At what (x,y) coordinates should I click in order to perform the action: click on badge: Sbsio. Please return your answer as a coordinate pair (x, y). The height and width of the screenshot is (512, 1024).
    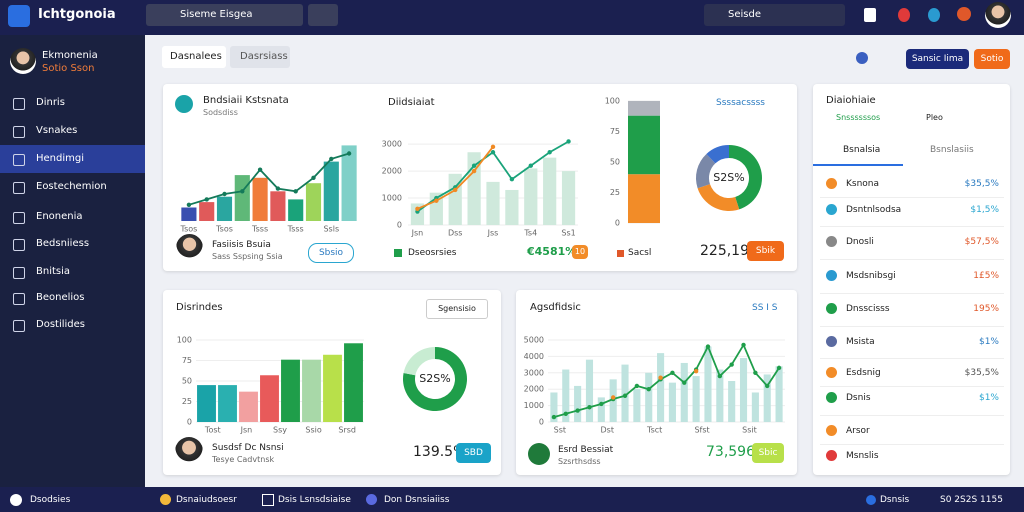
    Looking at the image, I should click on (331, 253).